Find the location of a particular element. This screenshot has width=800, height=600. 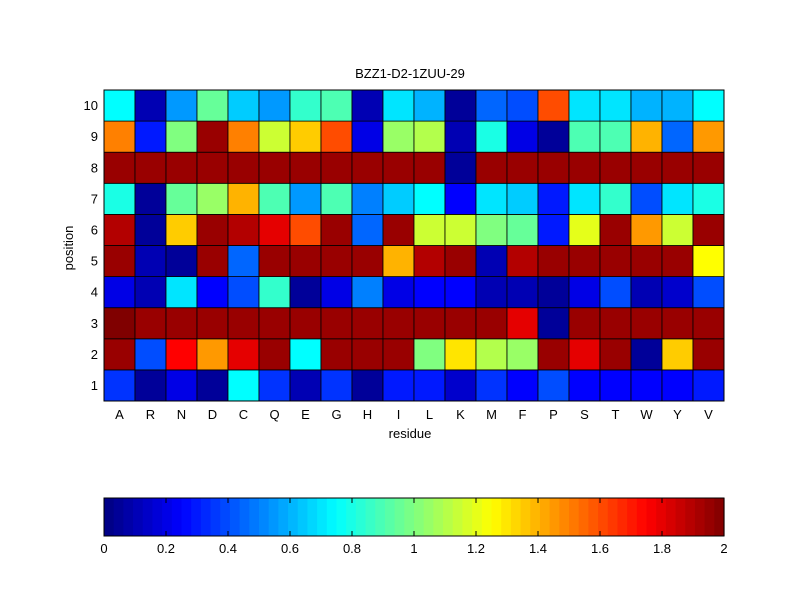

x-tick-label: A is located at coordinates (119, 414).